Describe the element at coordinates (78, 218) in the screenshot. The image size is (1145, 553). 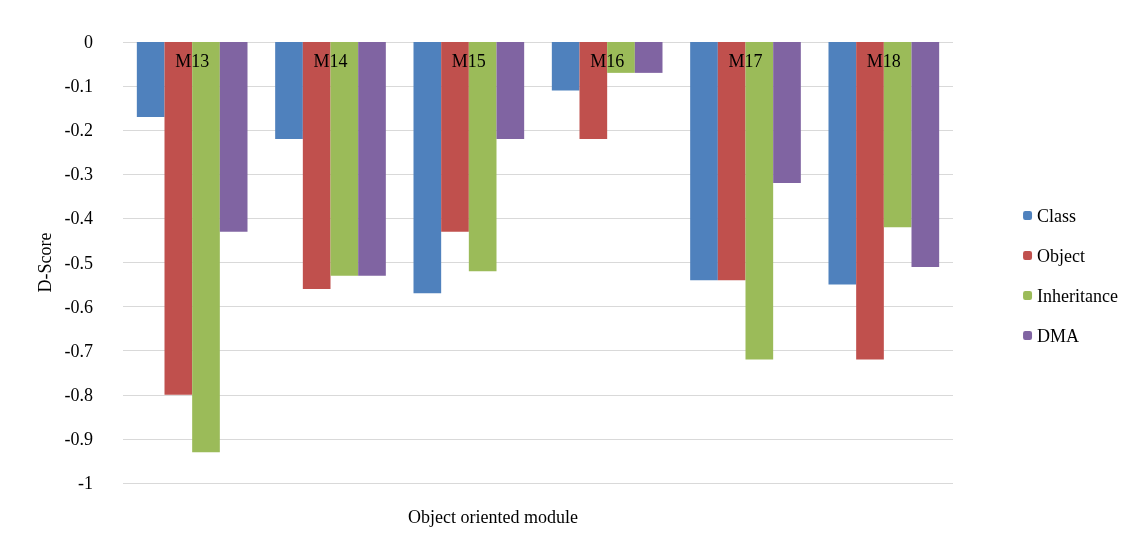
I see `y-tick-label: -0.4` at that location.